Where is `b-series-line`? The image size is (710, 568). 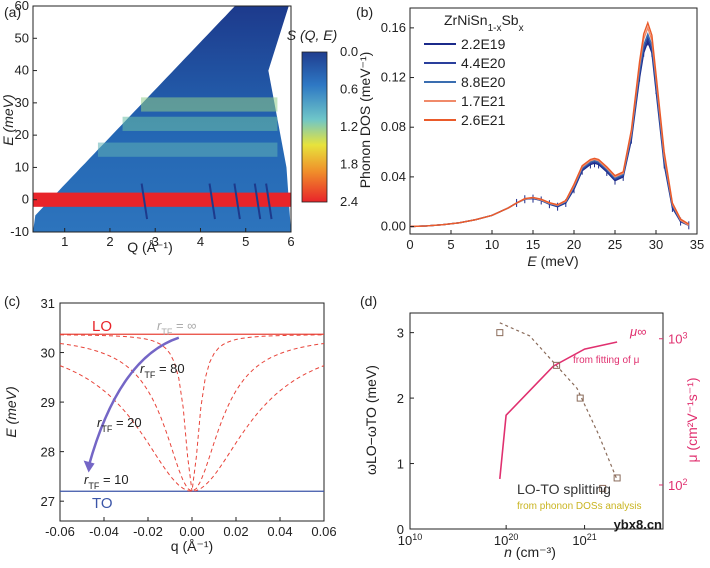 b-series-line is located at coordinates (549, 124).